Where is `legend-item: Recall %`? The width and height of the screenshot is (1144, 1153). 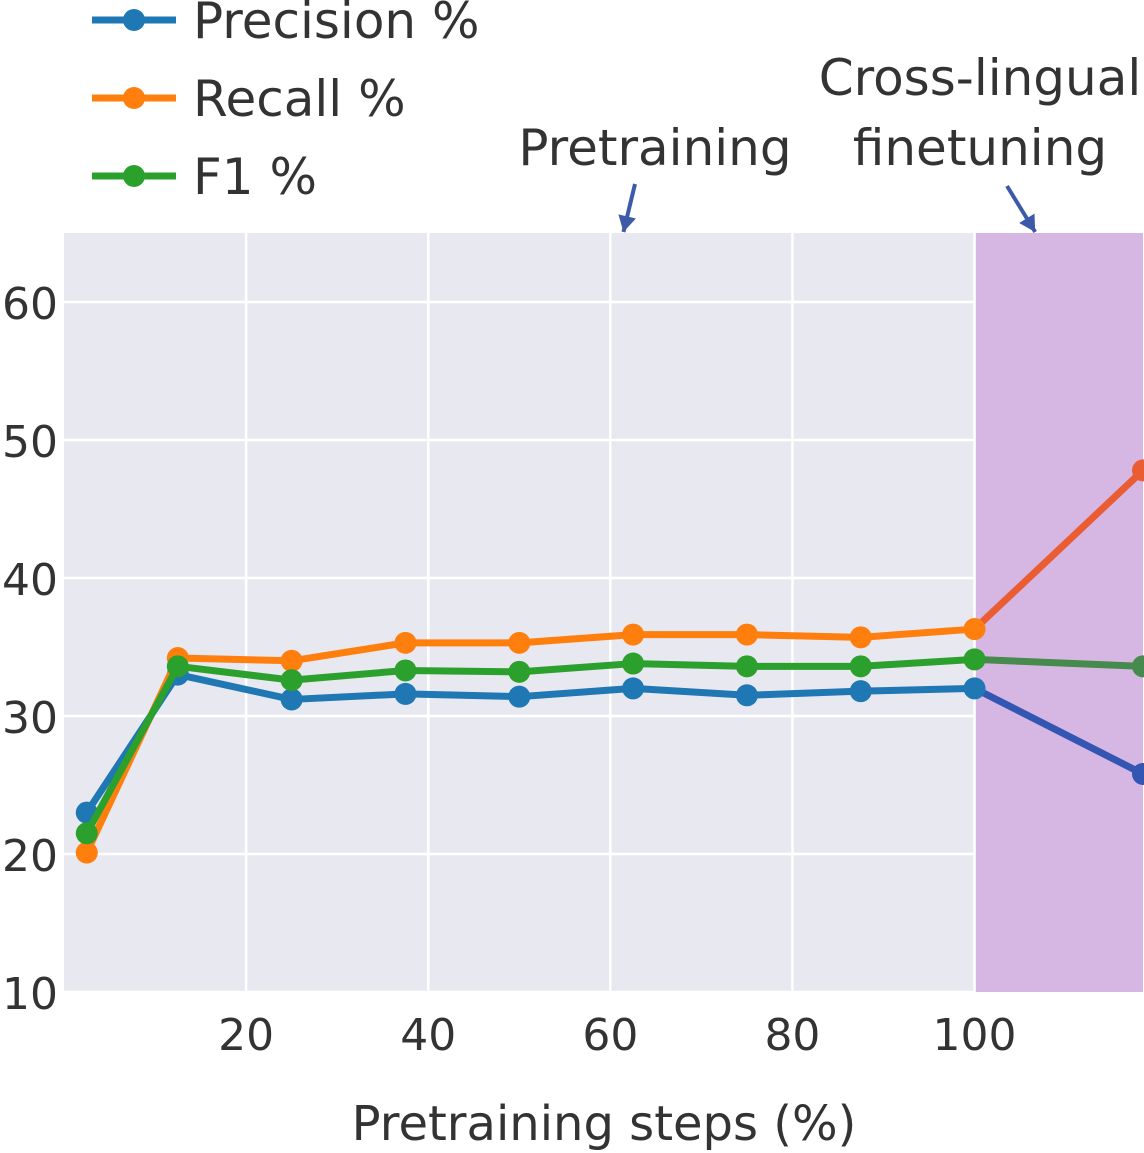
legend-item: Recall % is located at coordinates (249, 99).